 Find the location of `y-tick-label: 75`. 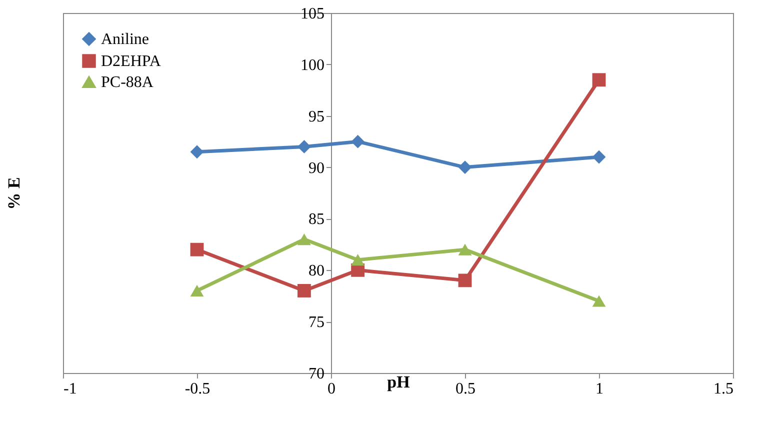

y-tick-label: 75 is located at coordinates (316, 323).